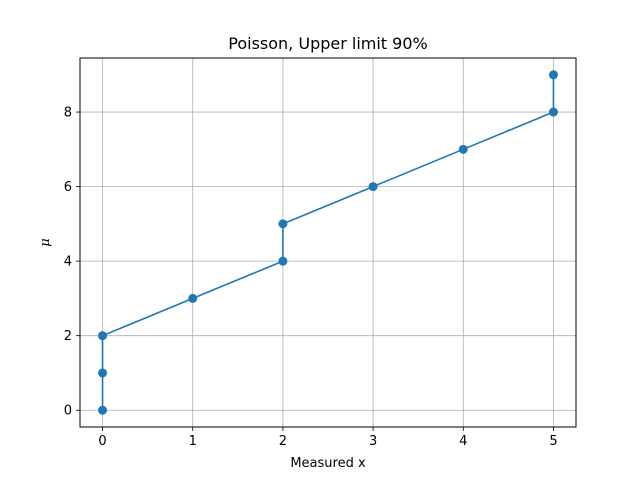 The width and height of the screenshot is (640, 480). I want to click on y-tick-label: 4, so click(68, 262).